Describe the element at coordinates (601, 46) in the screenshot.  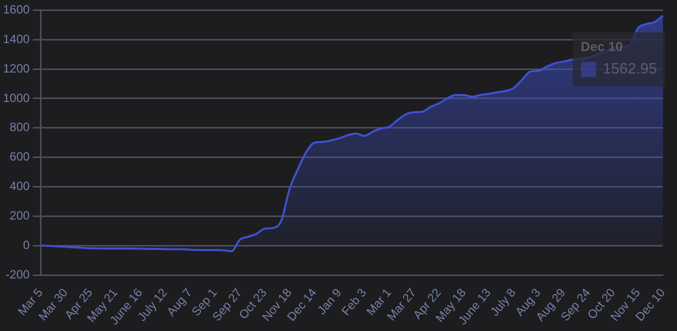
I see `annotation: Dec 10` at that location.